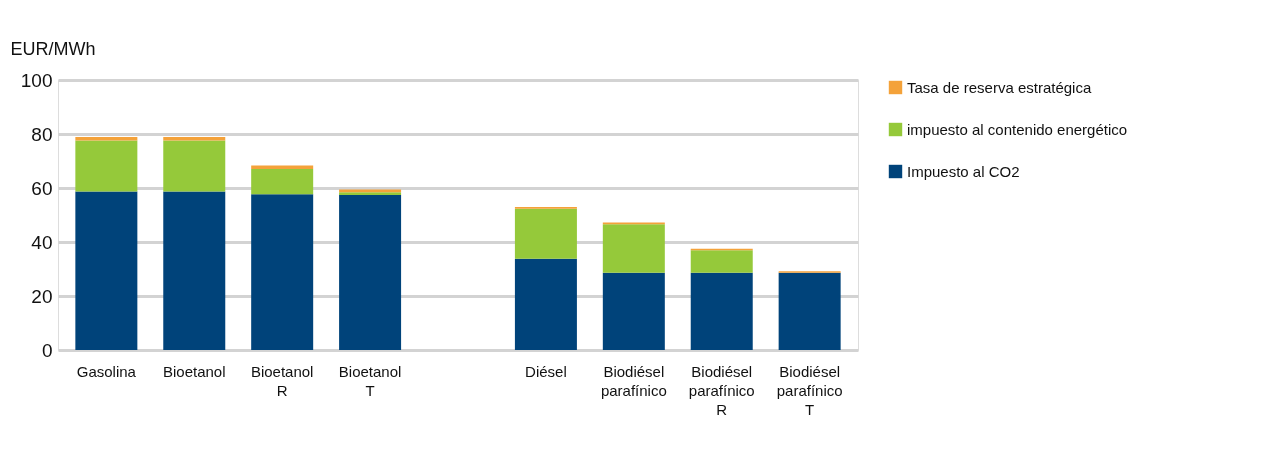  I want to click on legend-label: Tasa de reserva estratégica, so click(999, 87).